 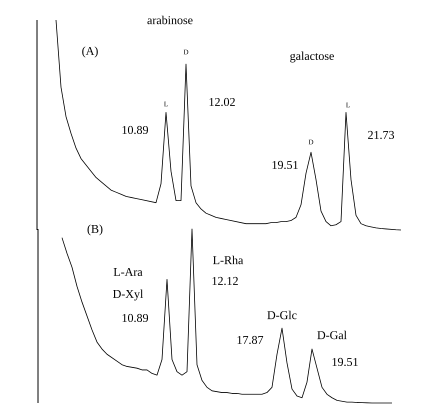 I want to click on annotation: galactose, so click(x=312, y=57).